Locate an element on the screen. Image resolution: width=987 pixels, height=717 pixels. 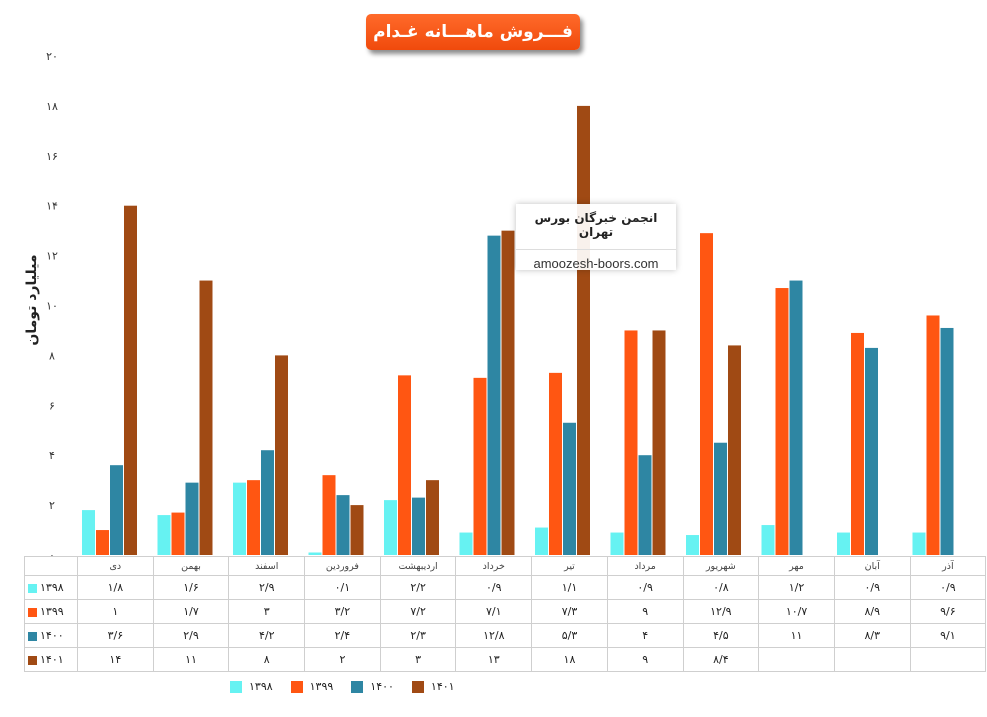
y-tick-label: ۶ is located at coordinates (52, 405).